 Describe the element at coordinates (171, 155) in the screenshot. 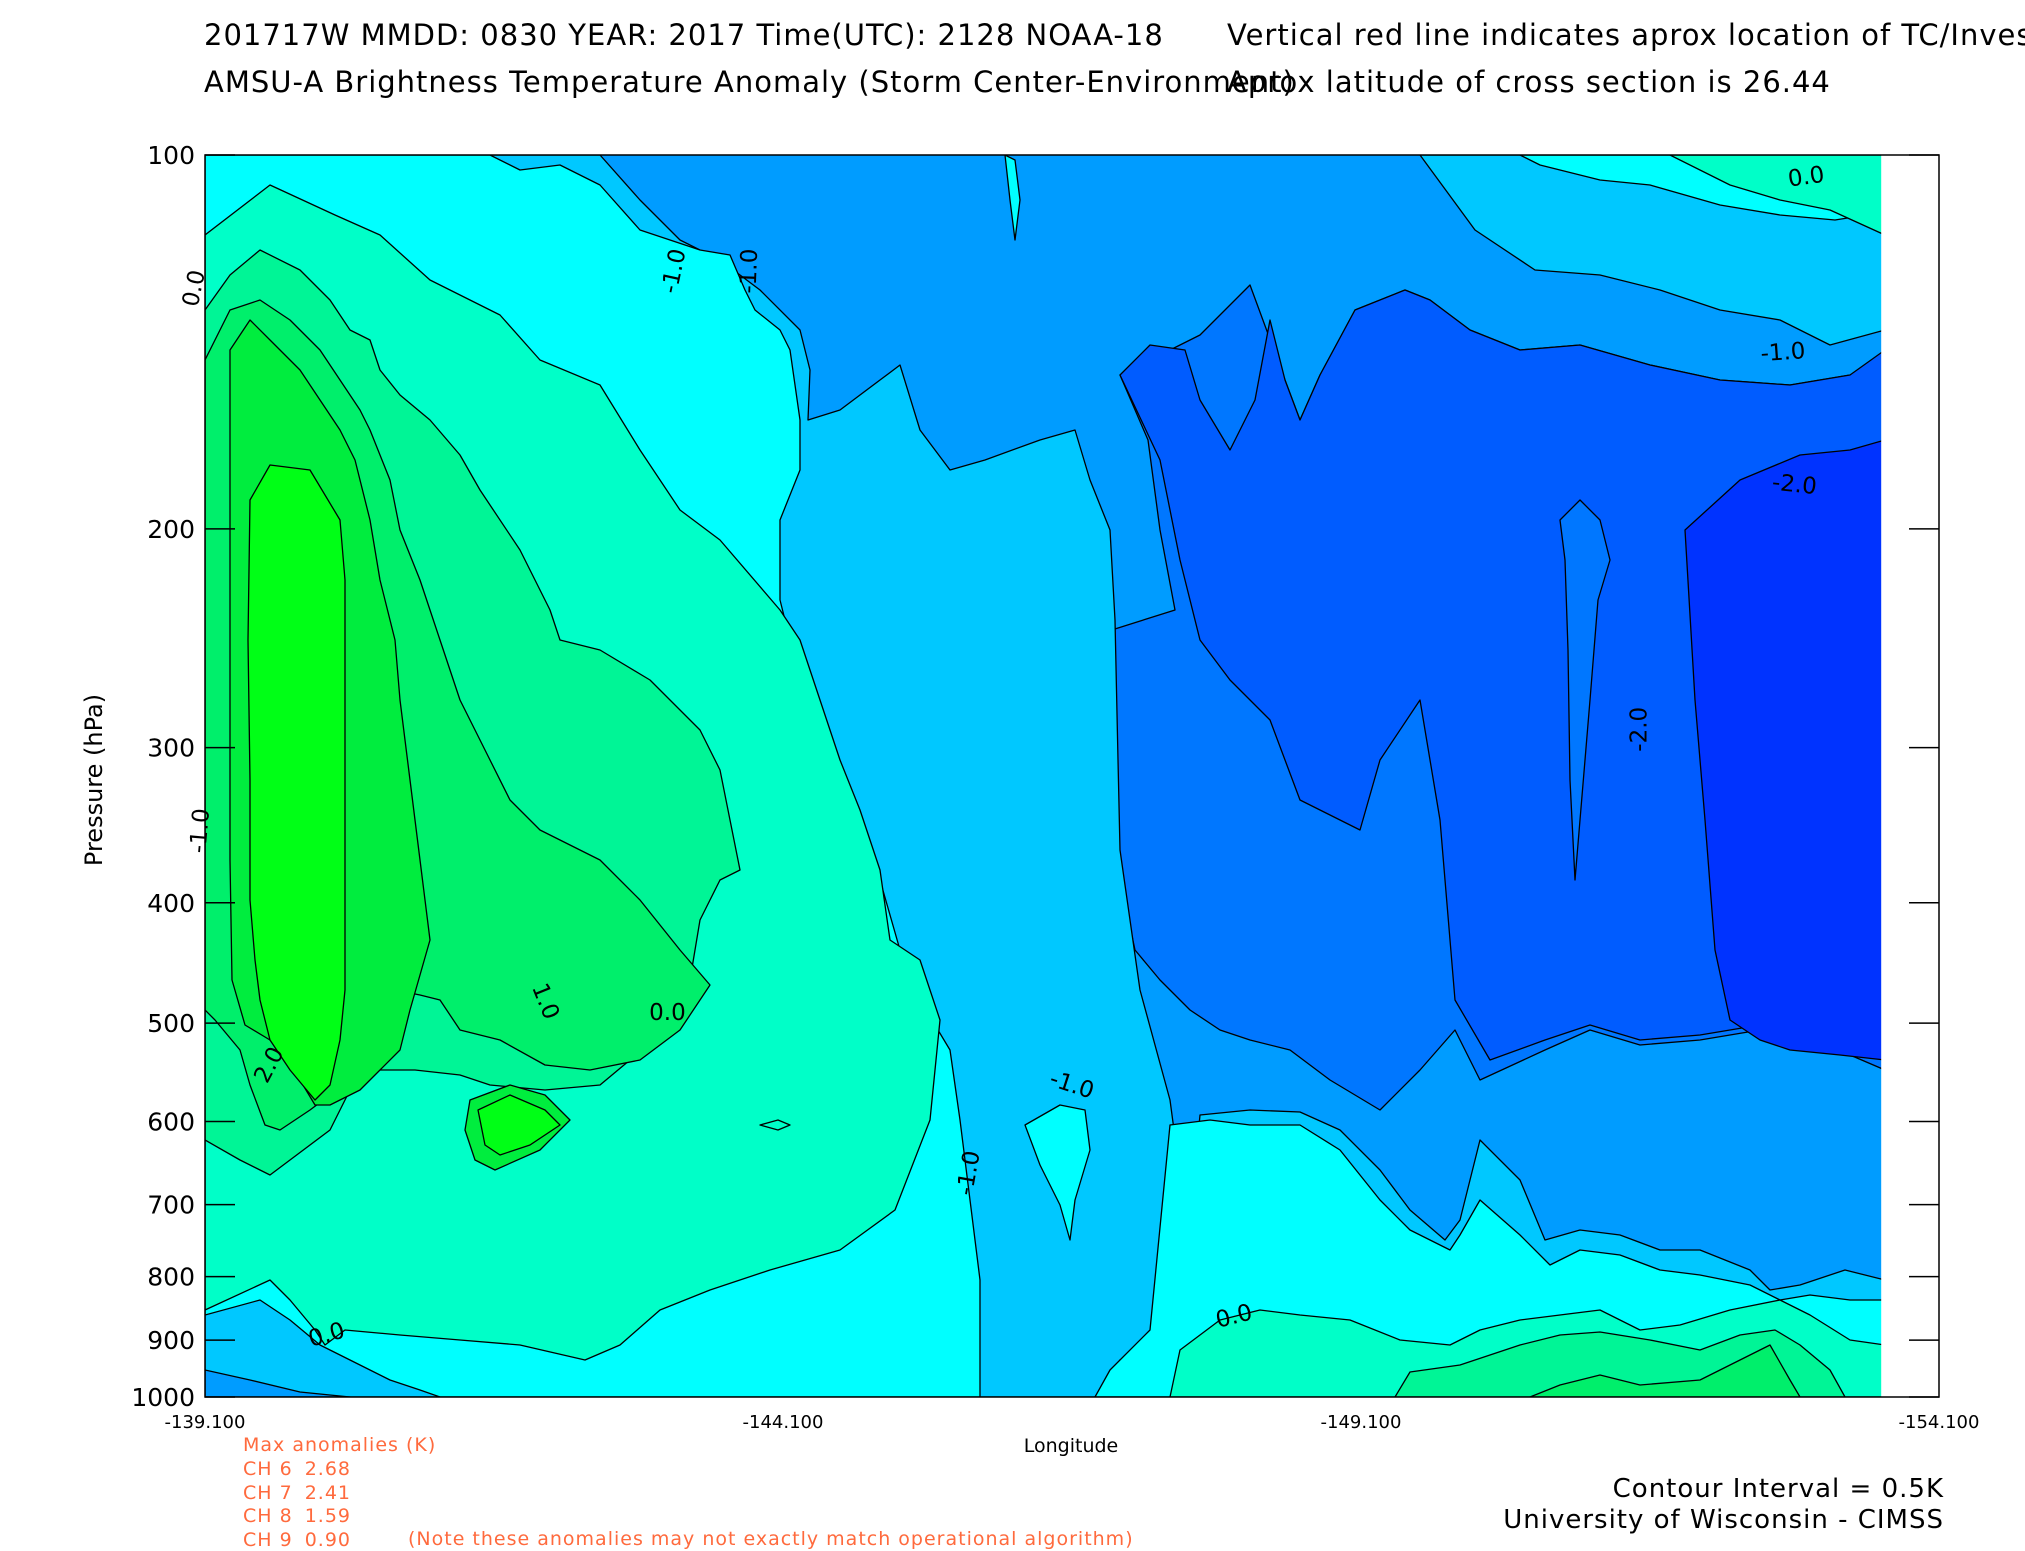

I see `y-tick-label: 100` at that location.